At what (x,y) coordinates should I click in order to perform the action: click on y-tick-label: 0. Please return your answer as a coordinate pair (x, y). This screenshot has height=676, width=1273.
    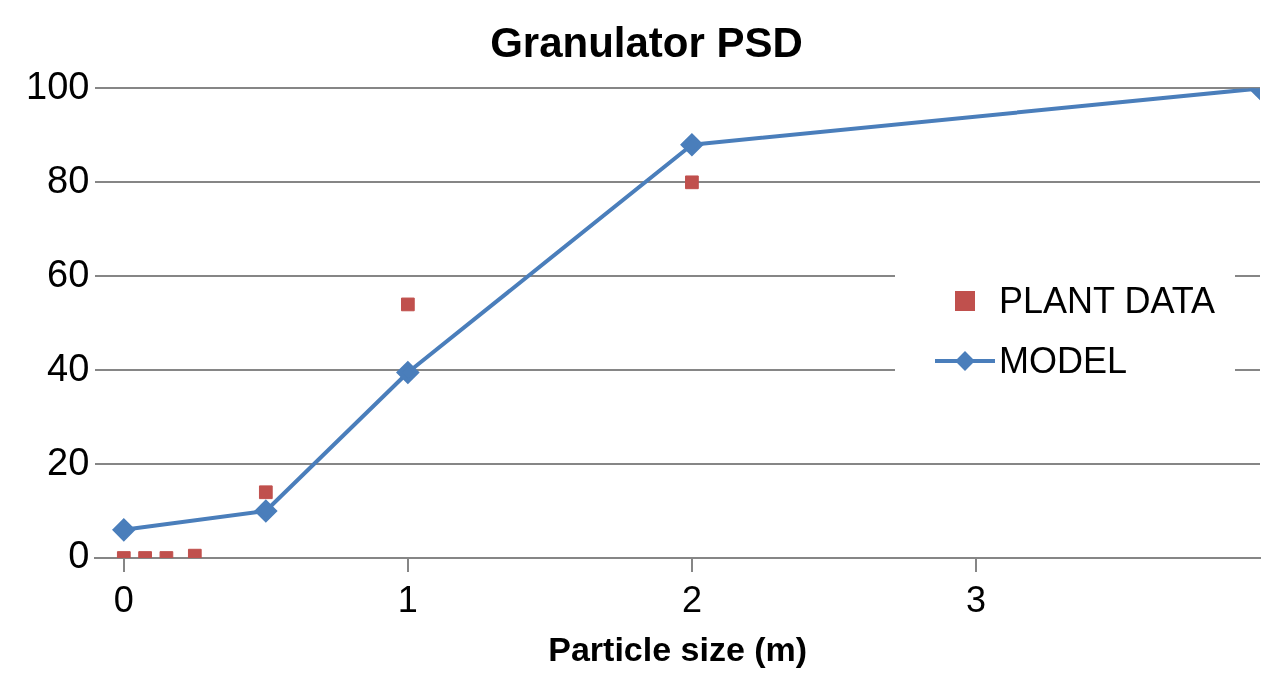
    Looking at the image, I should click on (79, 555).